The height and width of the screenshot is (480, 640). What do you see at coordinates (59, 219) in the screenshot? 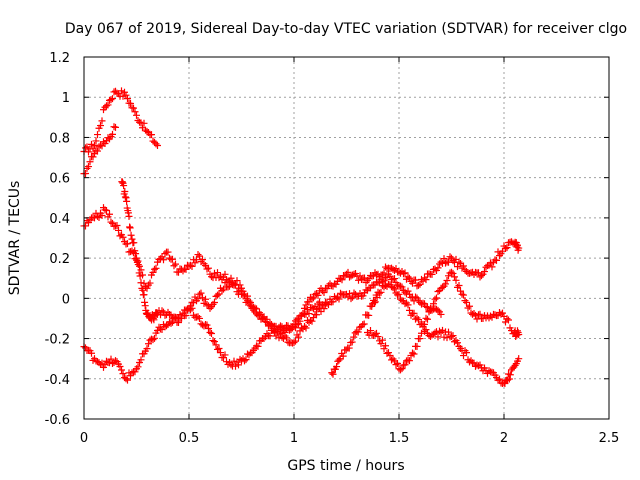
I see `y-tick-label: 0.4` at bounding box center [59, 219].